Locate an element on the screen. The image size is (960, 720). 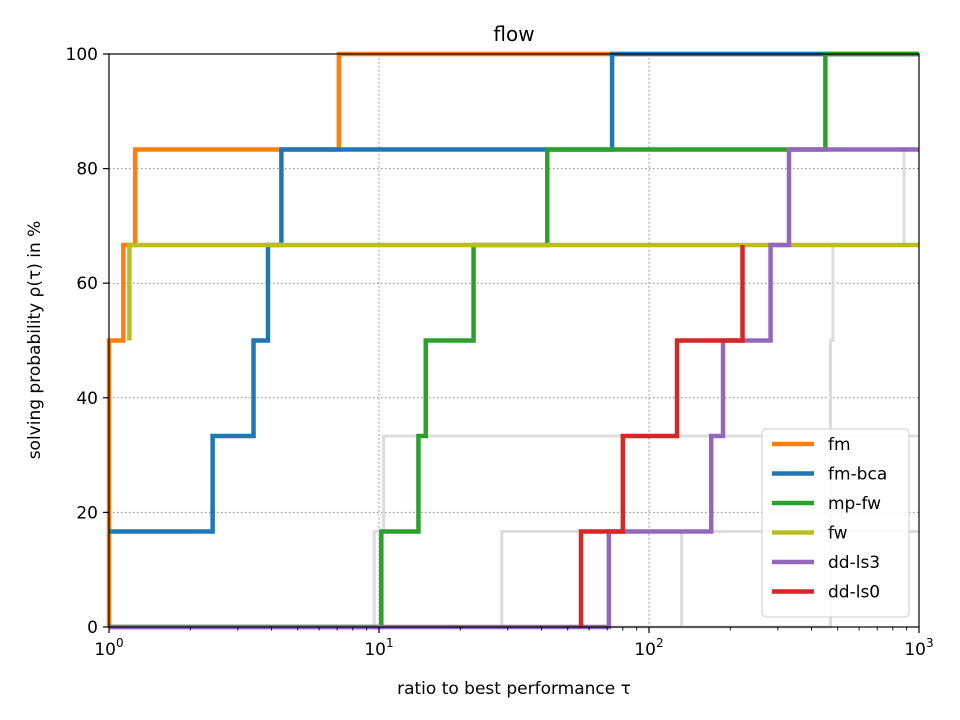
y-tick-label: 60 is located at coordinates (87, 284).